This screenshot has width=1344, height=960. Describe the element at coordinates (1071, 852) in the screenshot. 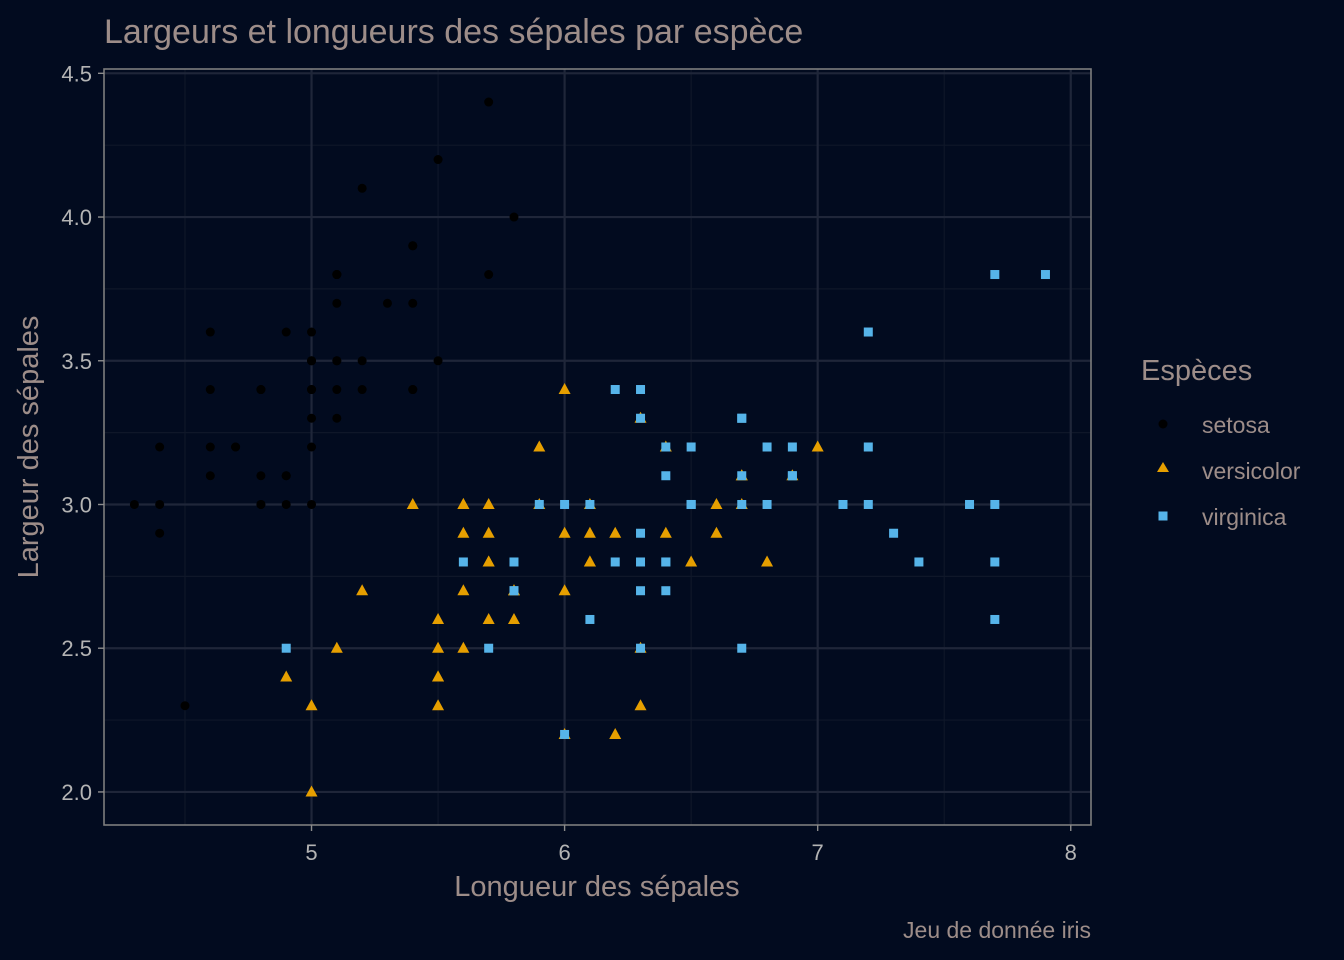

I see `x-tick-label: 8` at that location.